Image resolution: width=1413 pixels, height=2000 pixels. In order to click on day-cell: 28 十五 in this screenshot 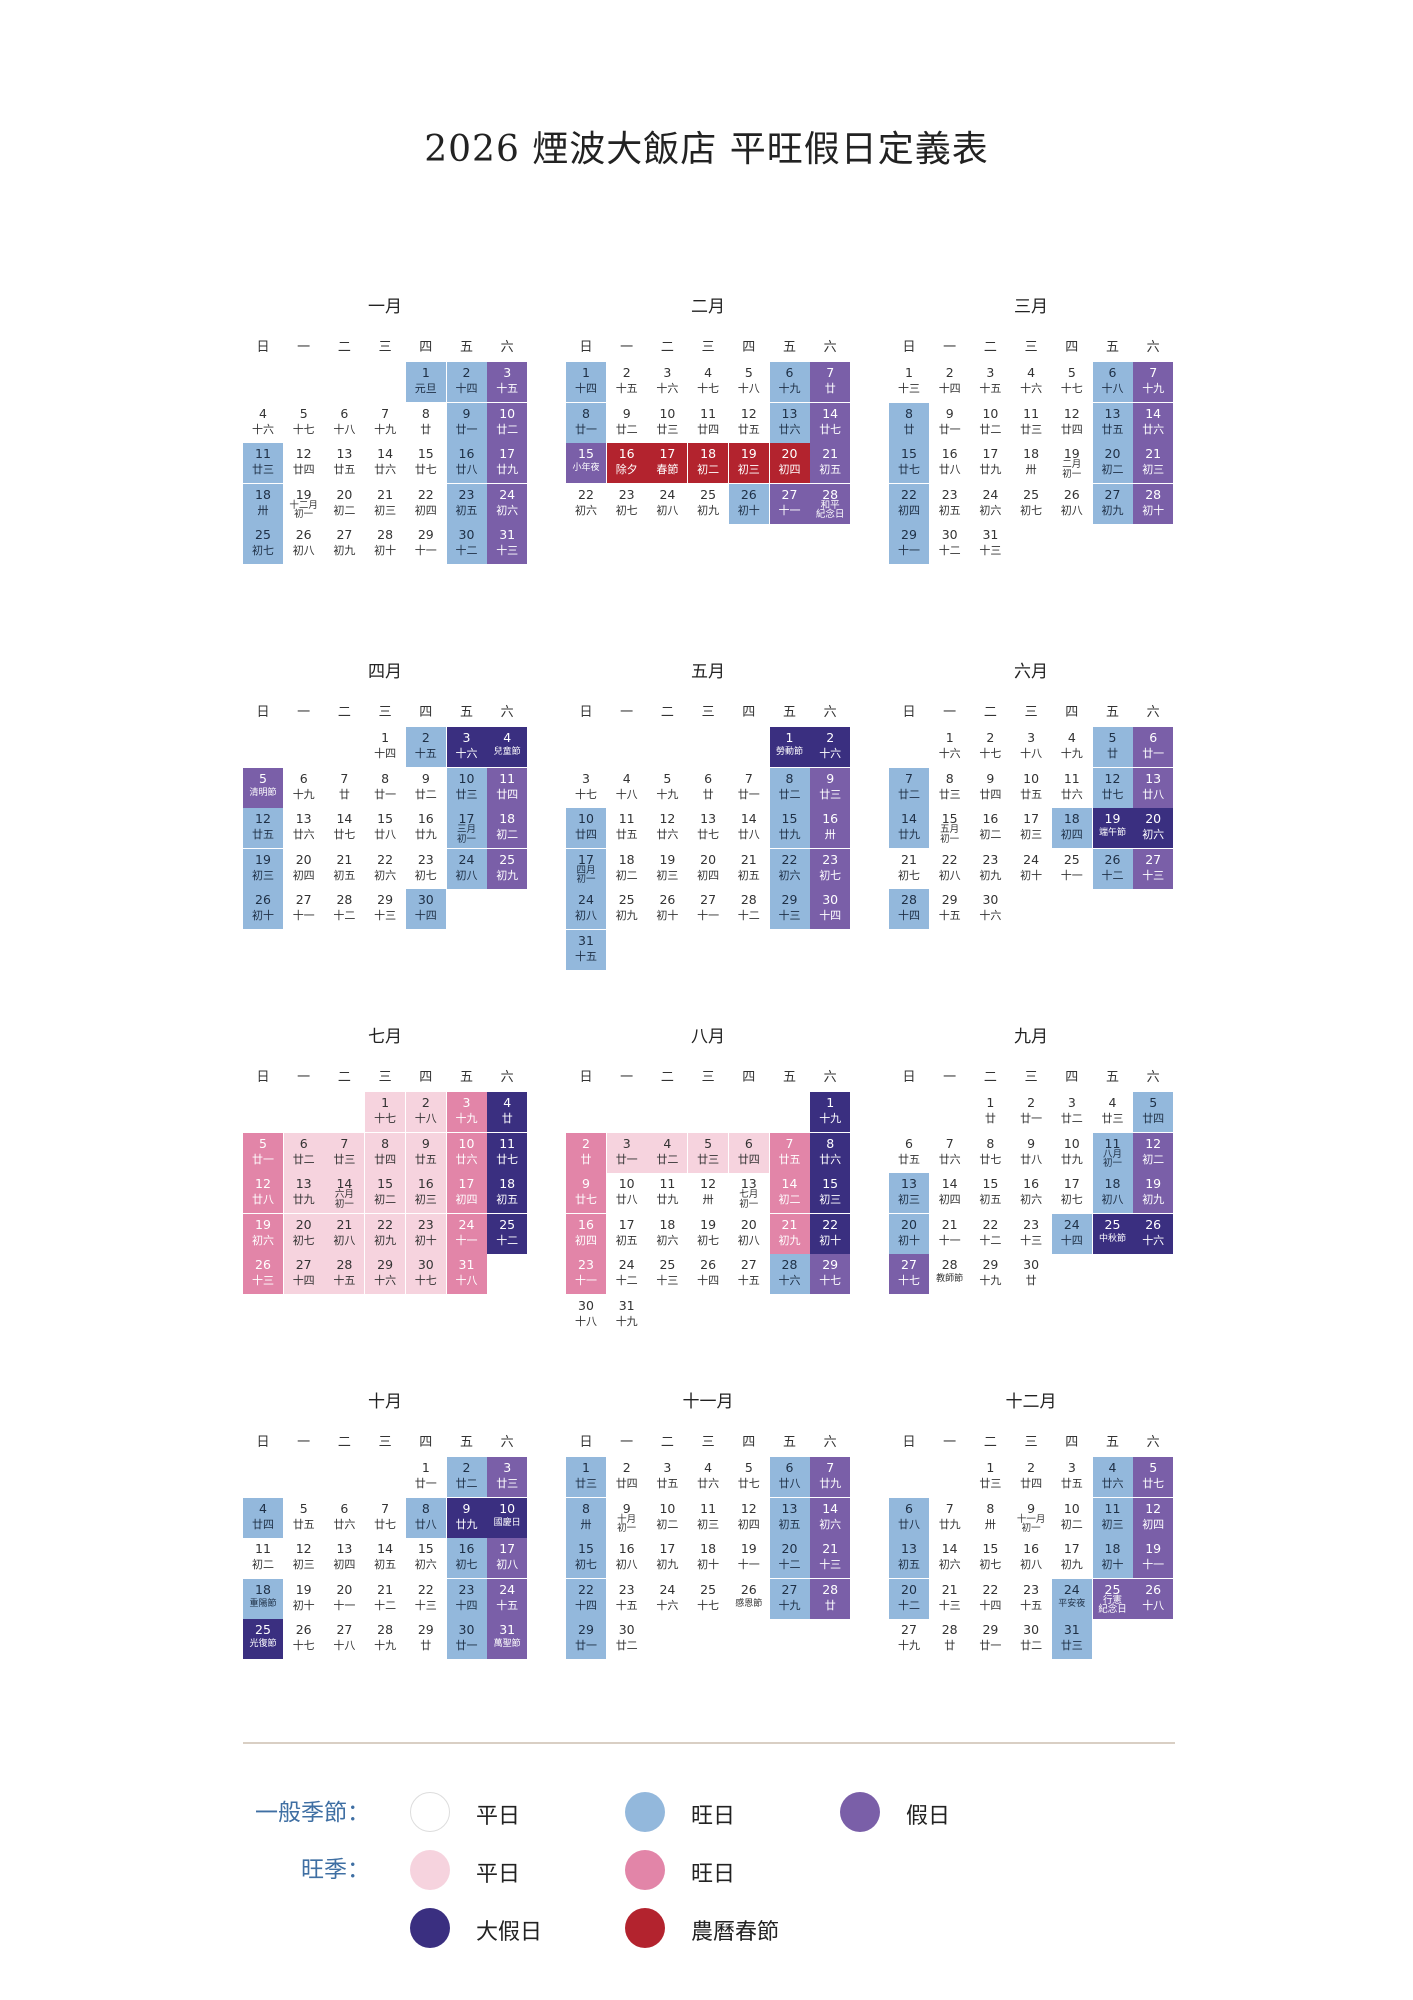, I will do `click(344, 1274)`.